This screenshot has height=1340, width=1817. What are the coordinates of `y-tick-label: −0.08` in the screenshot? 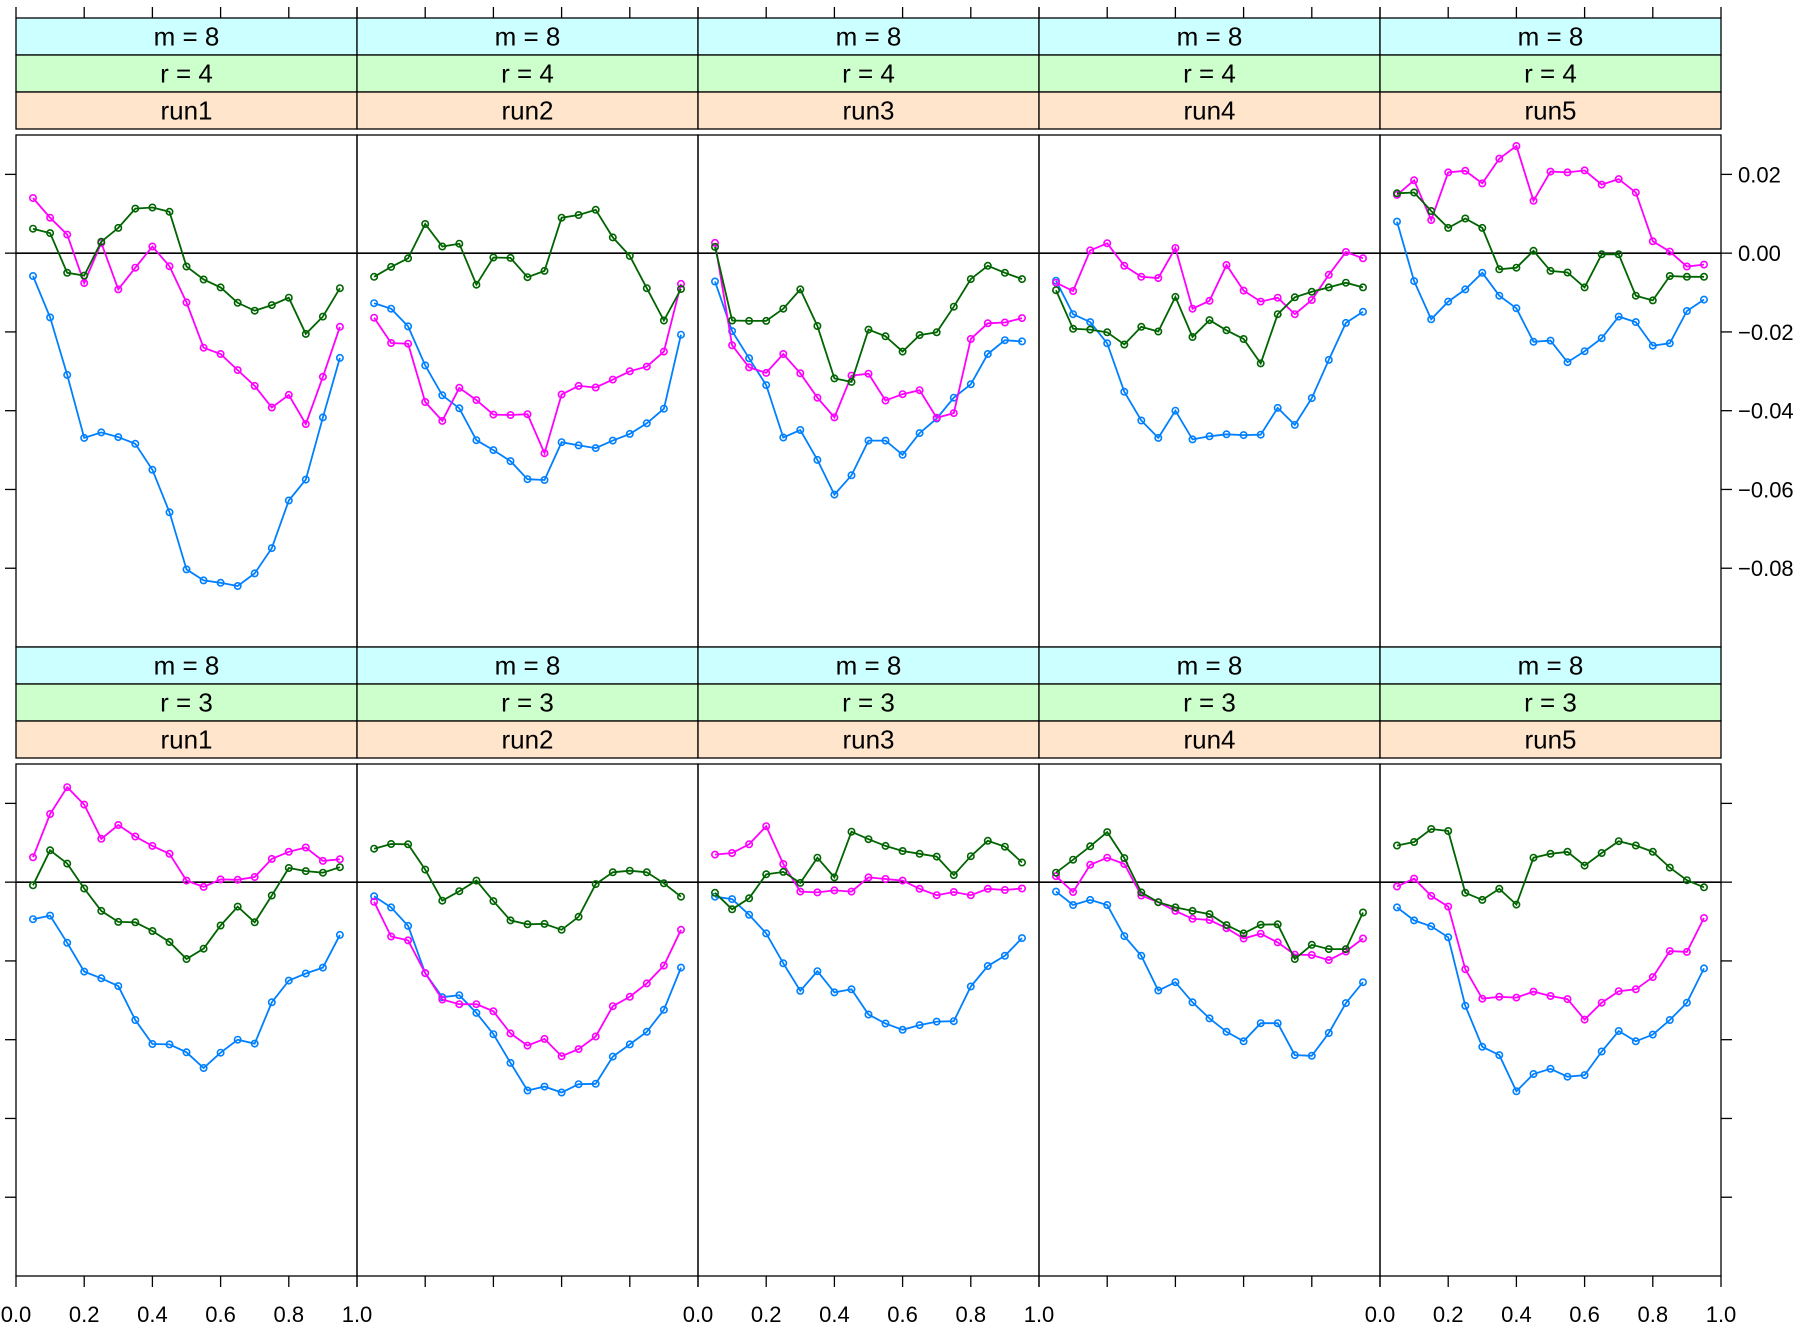 It's located at (1766, 568).